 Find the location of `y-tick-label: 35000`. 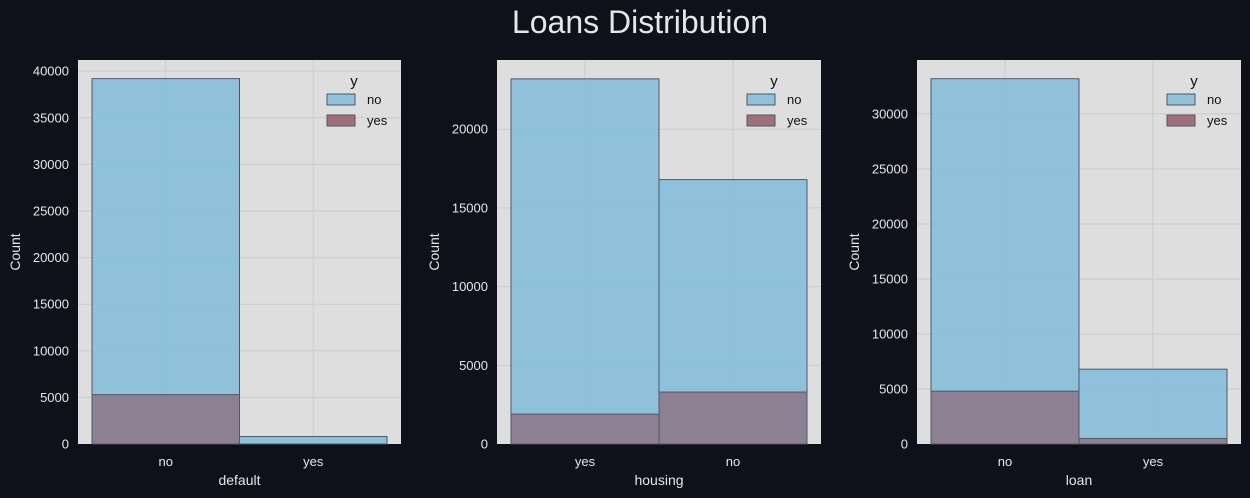

y-tick-label: 35000 is located at coordinates (51, 117).